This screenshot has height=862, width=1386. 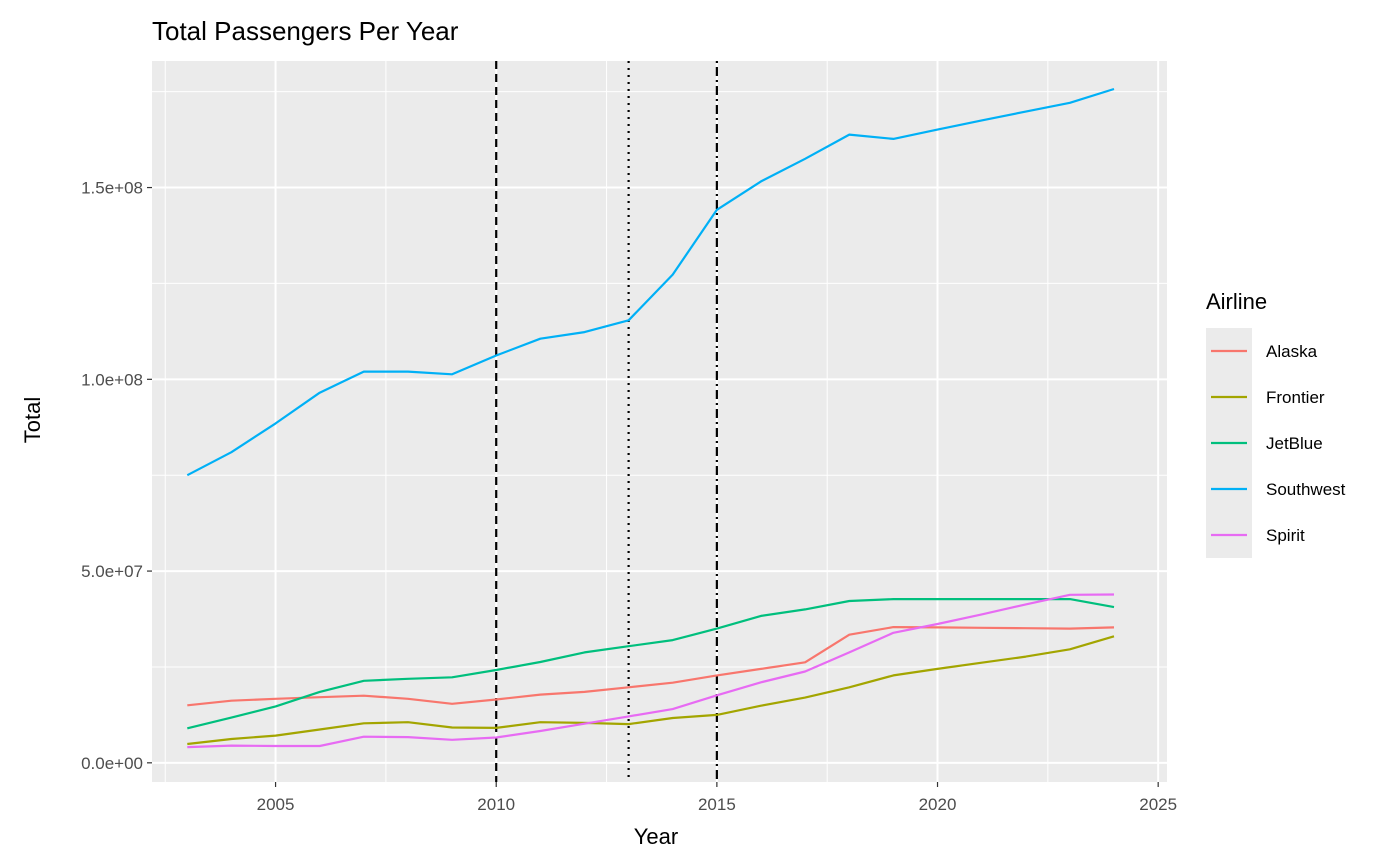 What do you see at coordinates (717, 804) in the screenshot?
I see `x-tick-label: 2015` at bounding box center [717, 804].